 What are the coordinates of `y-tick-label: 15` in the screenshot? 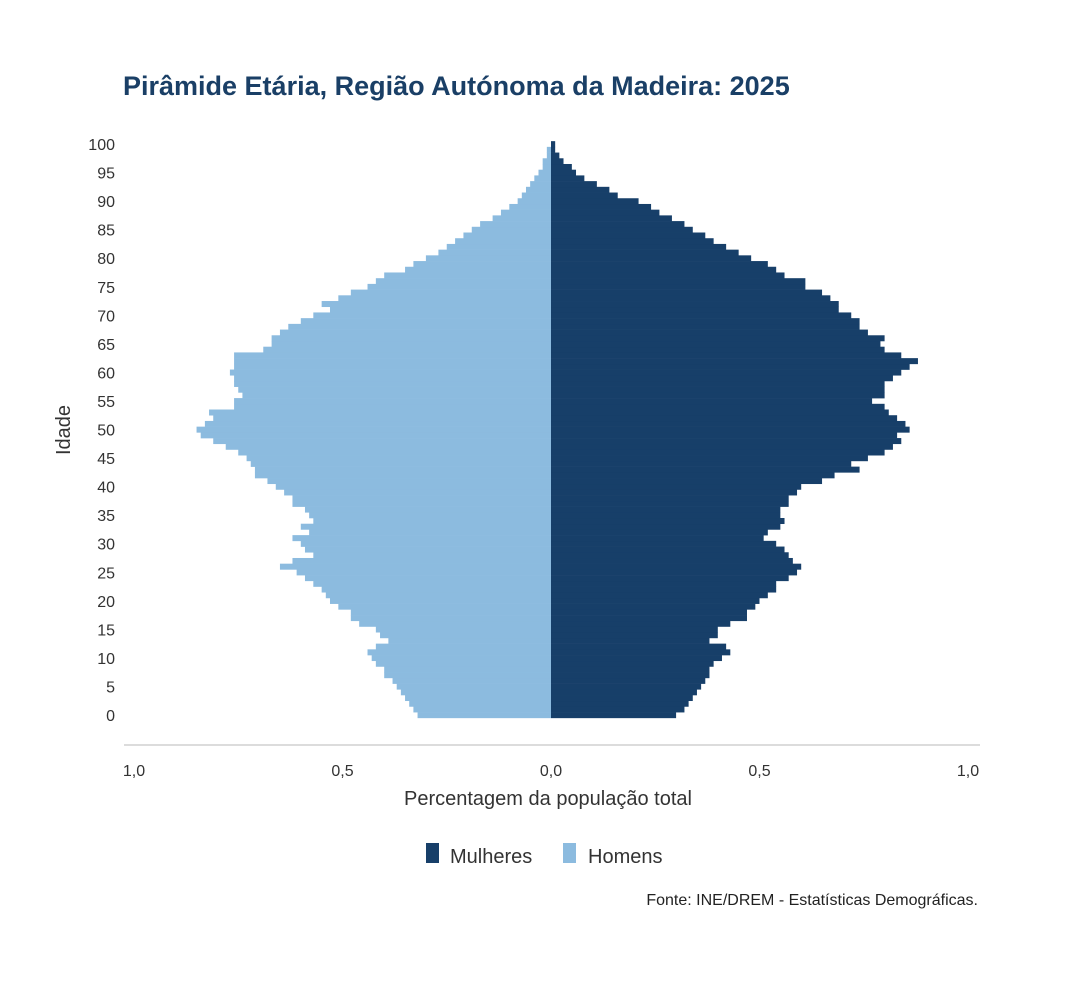 It's located at (106, 630).